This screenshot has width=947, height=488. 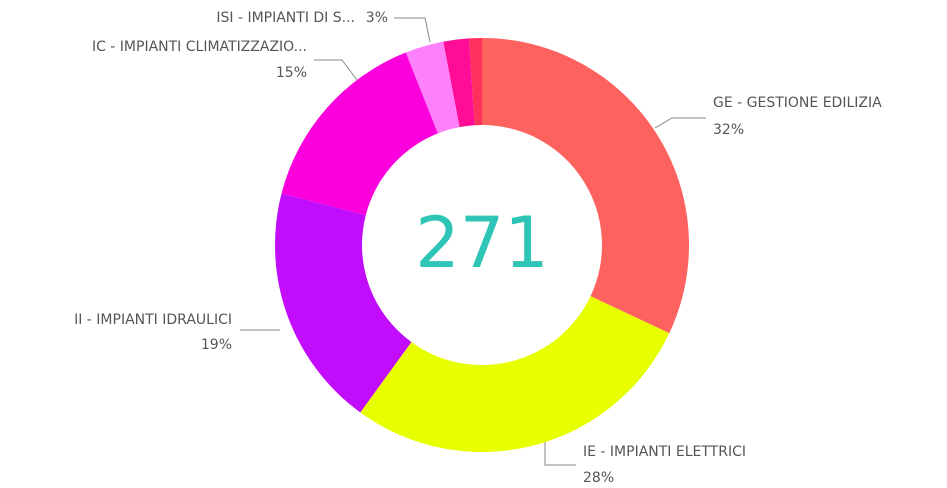 What do you see at coordinates (482, 243) in the screenshot?
I see `center-label: 271` at bounding box center [482, 243].